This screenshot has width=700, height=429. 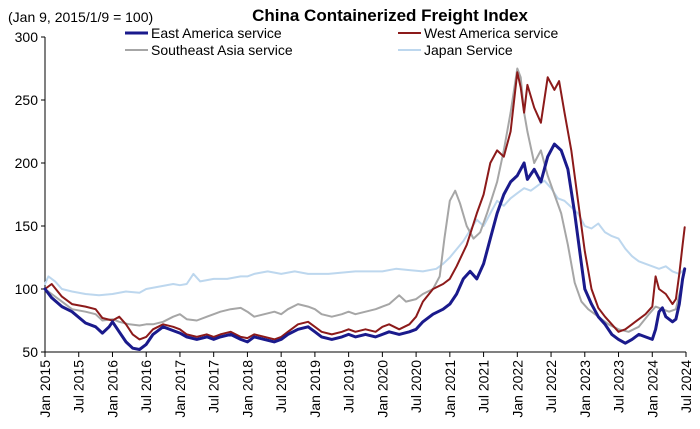 I want to click on x-tick-label: Jul 2021, so click(x=484, y=386).